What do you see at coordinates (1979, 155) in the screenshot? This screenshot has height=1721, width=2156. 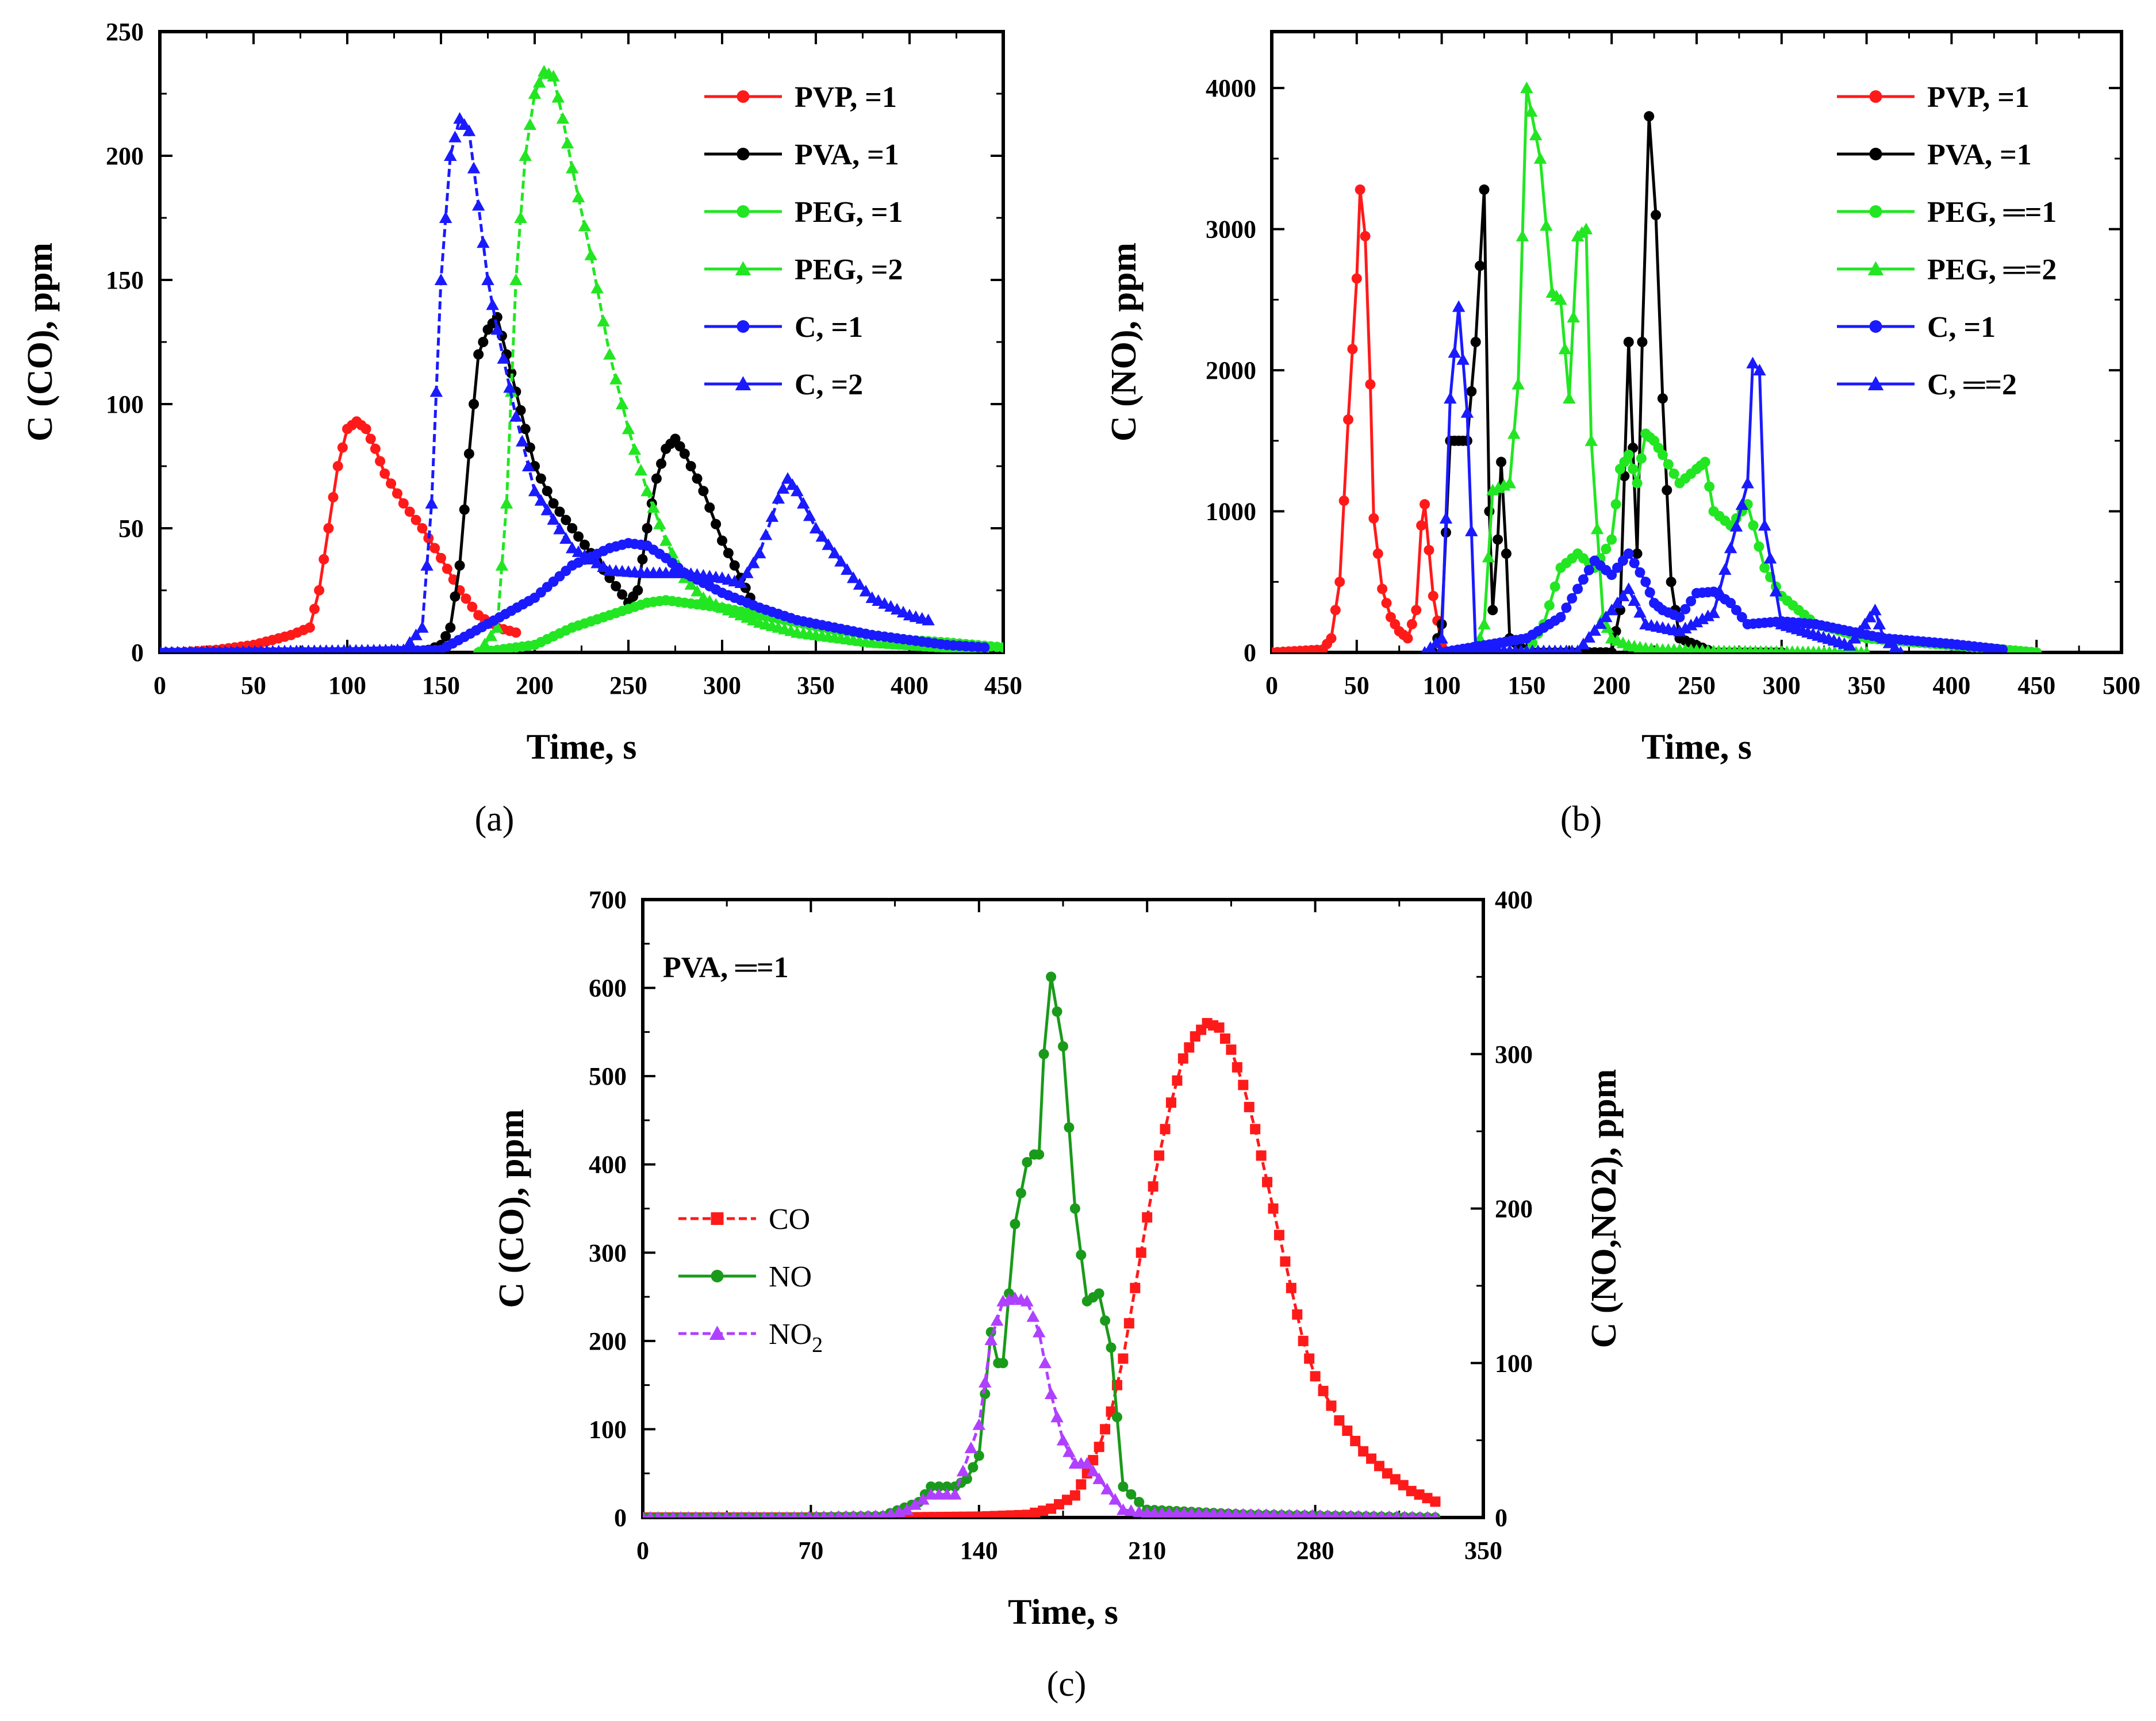 I see `legend-label: PVA, =1` at bounding box center [1979, 155].